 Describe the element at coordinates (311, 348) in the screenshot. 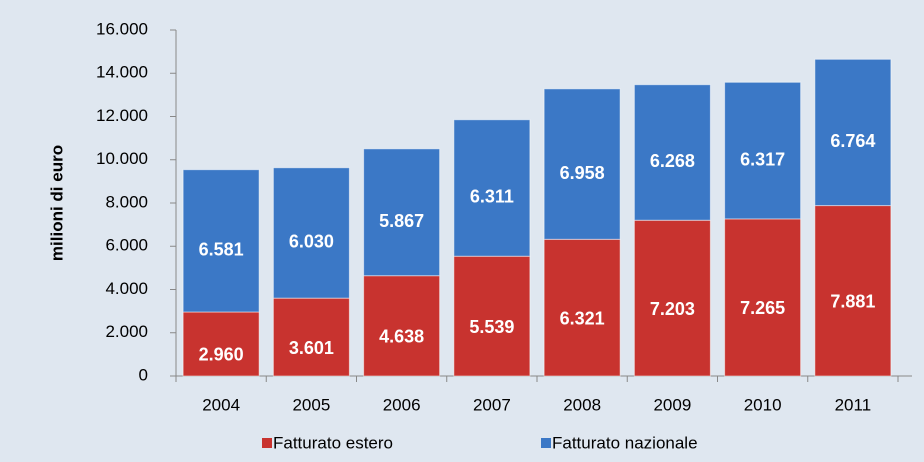

I see `value-label: 3.601` at that location.